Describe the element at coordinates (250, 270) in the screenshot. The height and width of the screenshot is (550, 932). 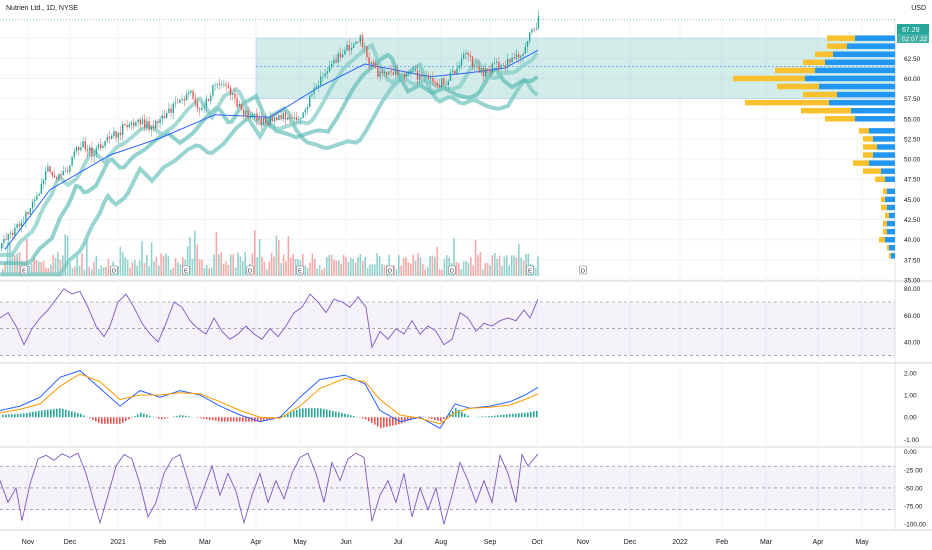
I see `event-marker: D` at that location.